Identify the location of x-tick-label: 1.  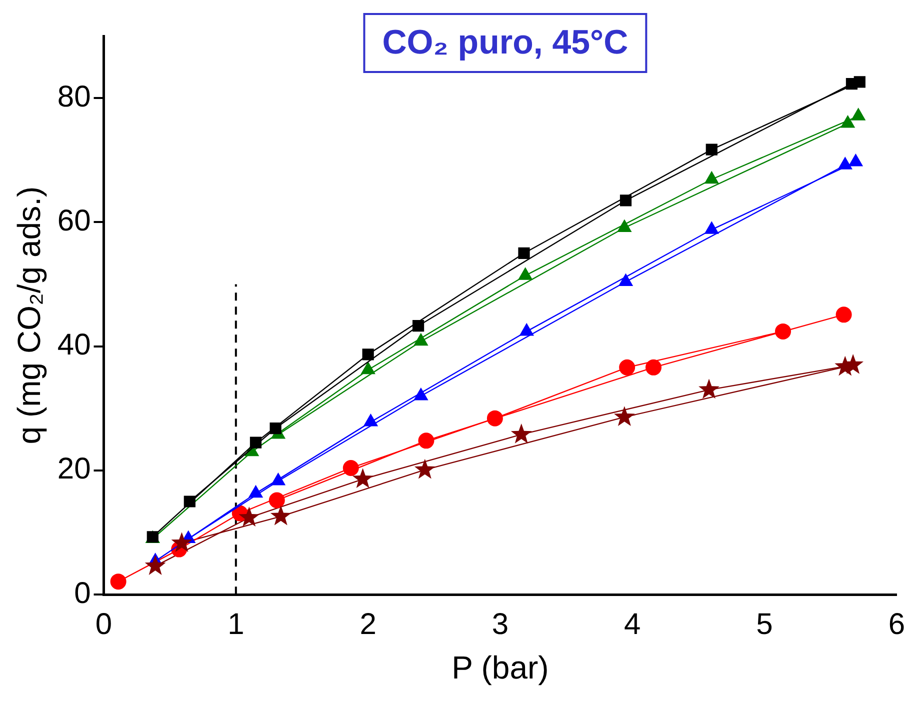
(236, 624).